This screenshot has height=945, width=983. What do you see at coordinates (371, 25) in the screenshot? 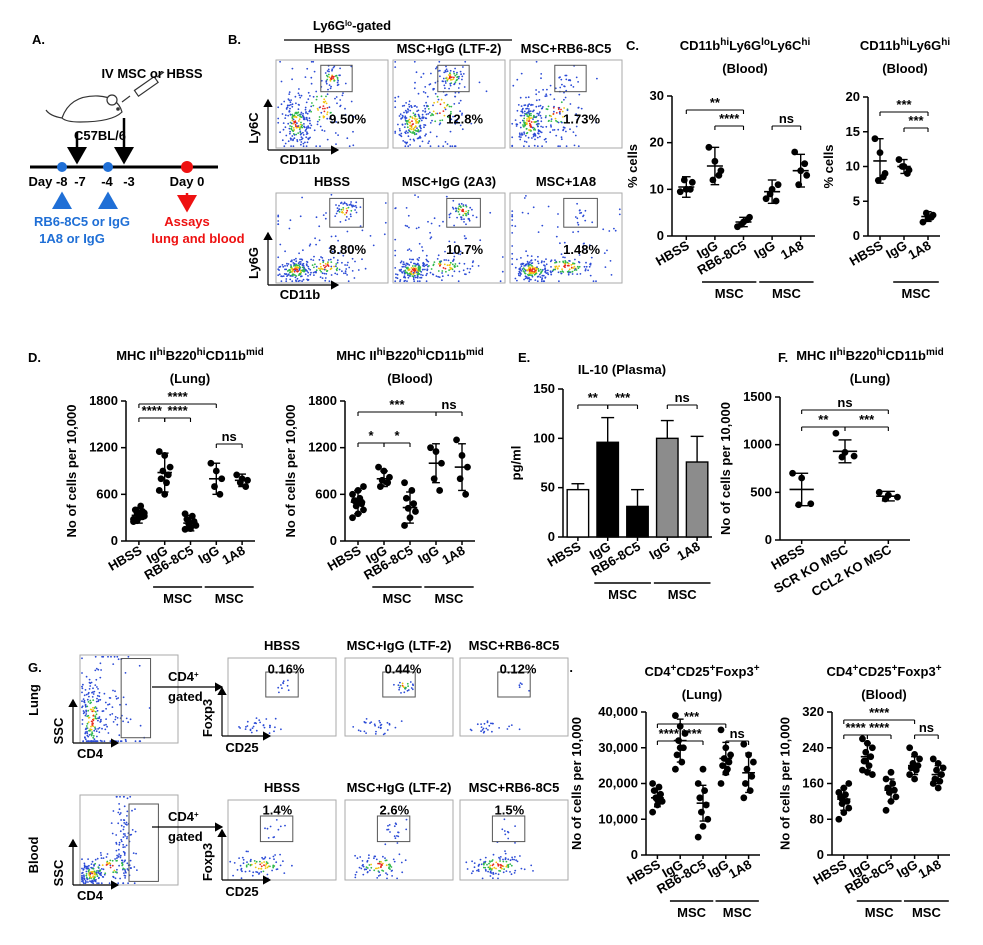
I see `gate-header-part: -gated` at bounding box center [371, 25].